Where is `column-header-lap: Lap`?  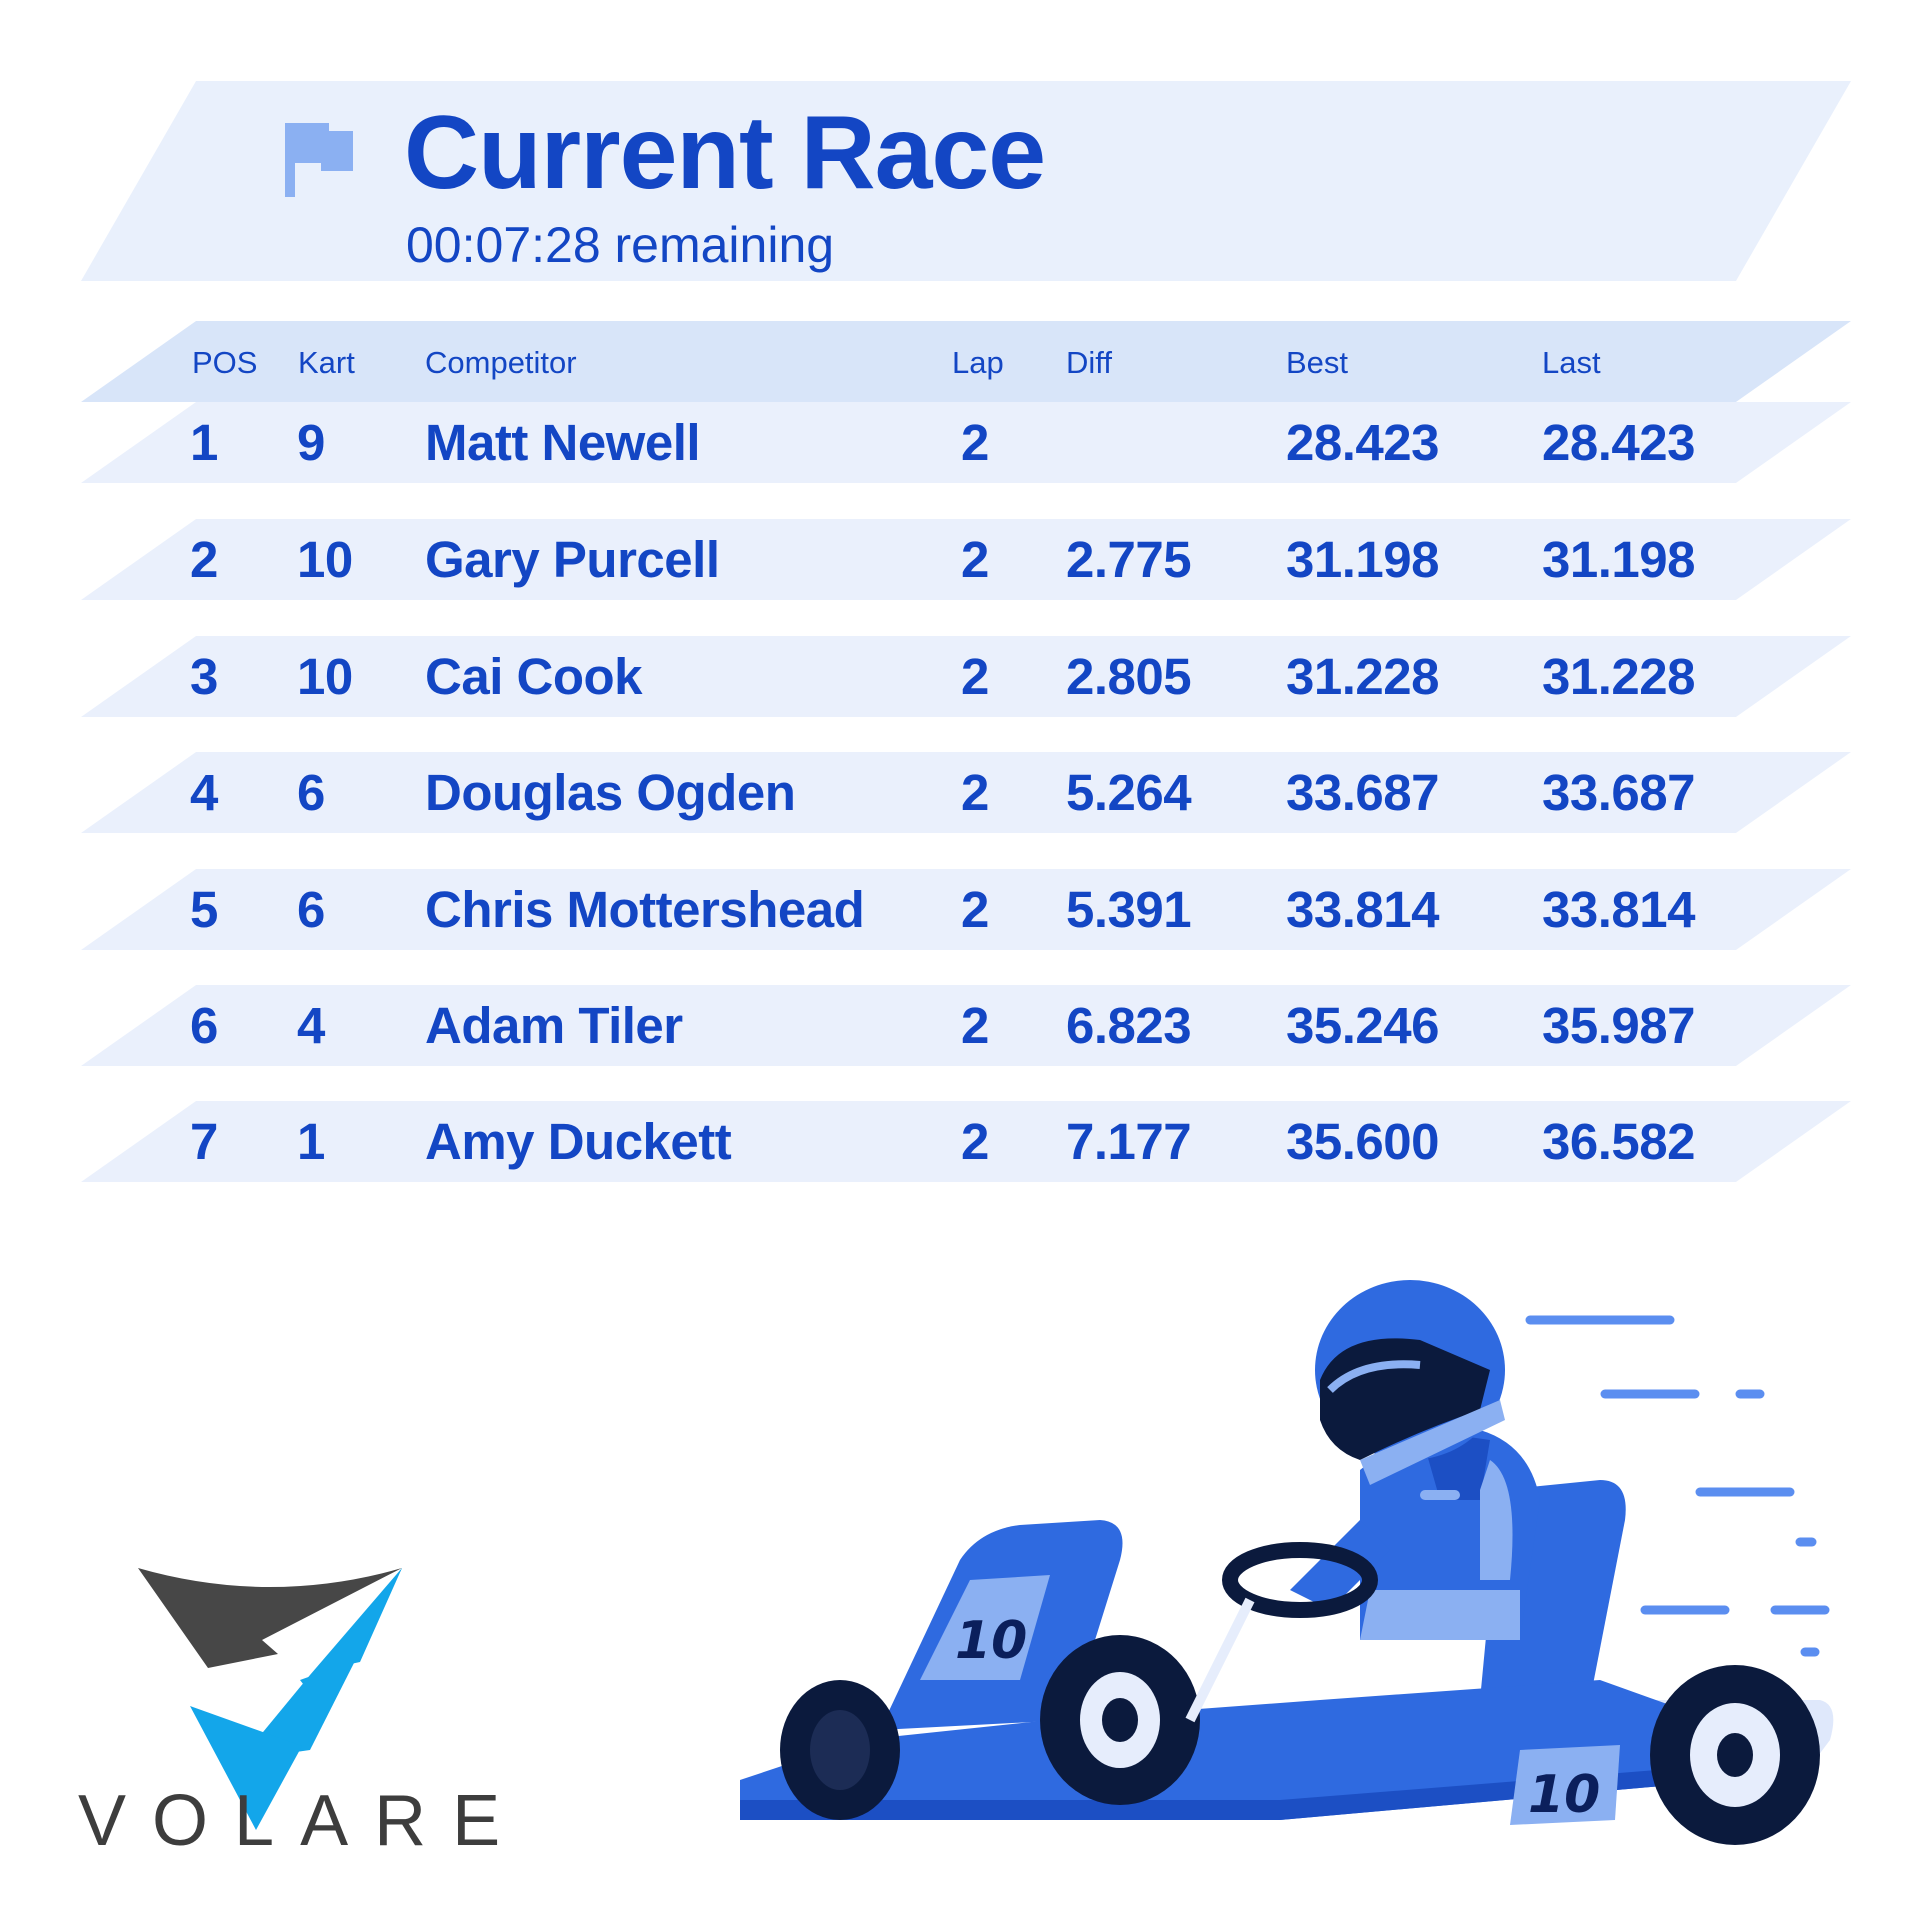 column-header-lap: Lap is located at coordinates (978, 362).